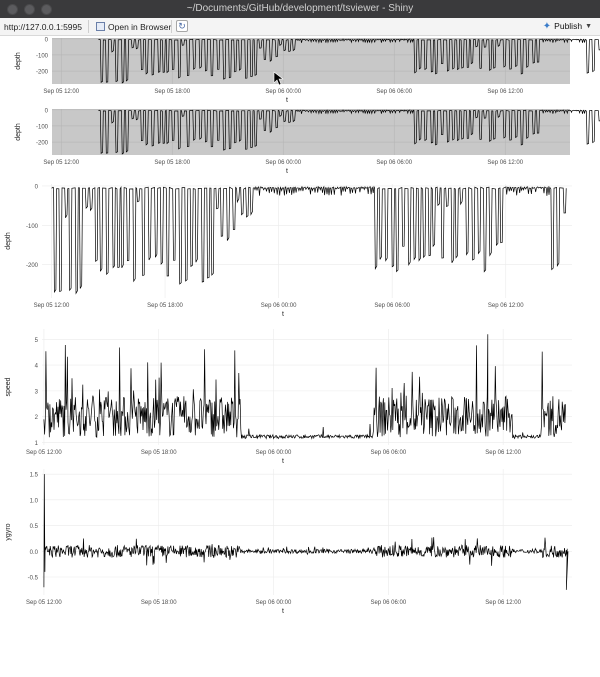  Describe the element at coordinates (37, 392) in the screenshot. I see `y-tick-label: 3` at that location.